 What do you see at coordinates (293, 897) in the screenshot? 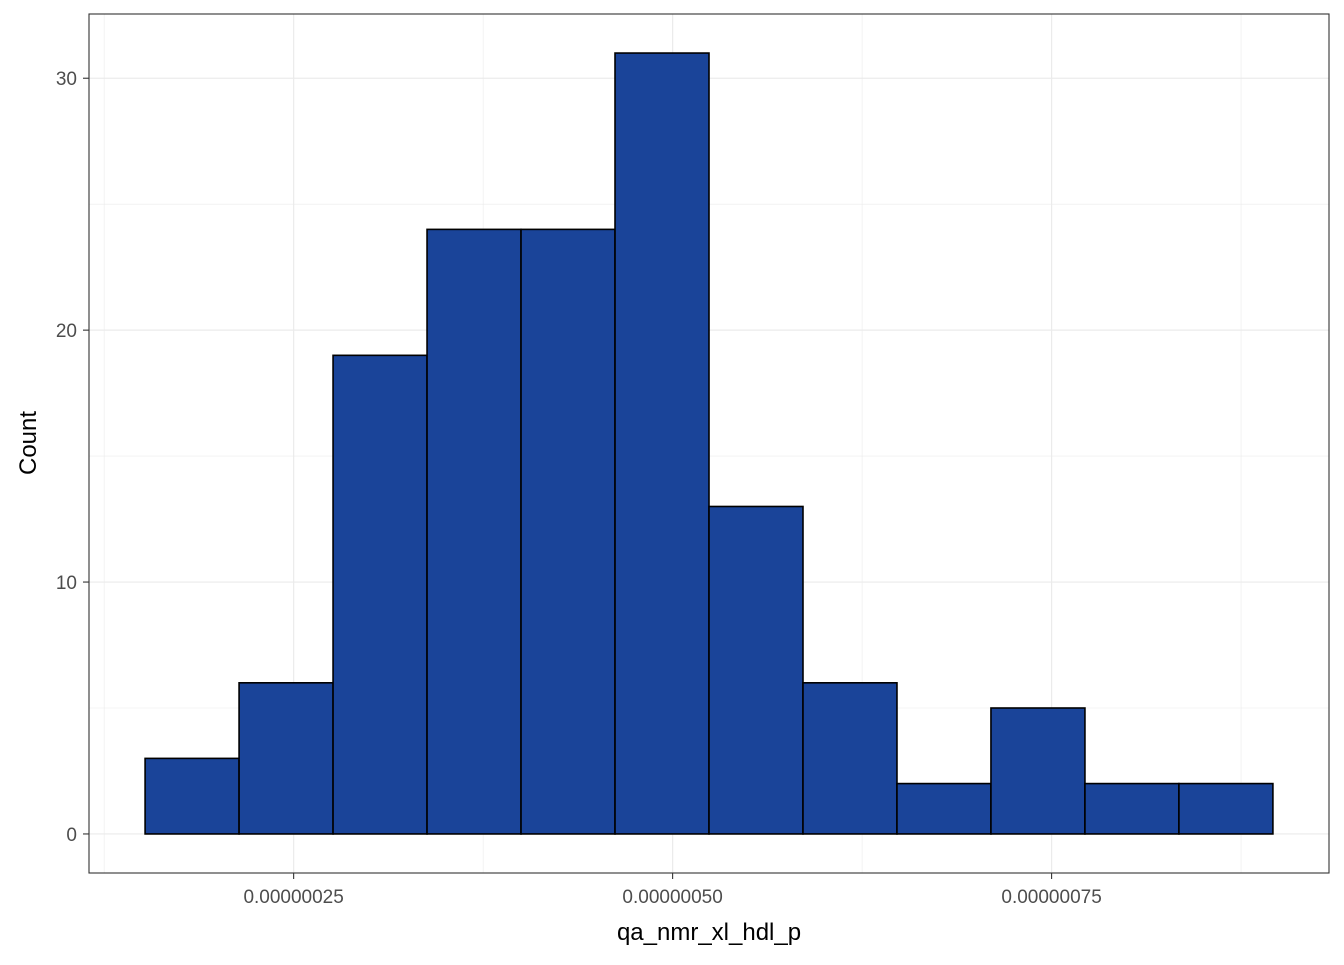
I see `x-tick-label: 0.00000025` at bounding box center [293, 897].